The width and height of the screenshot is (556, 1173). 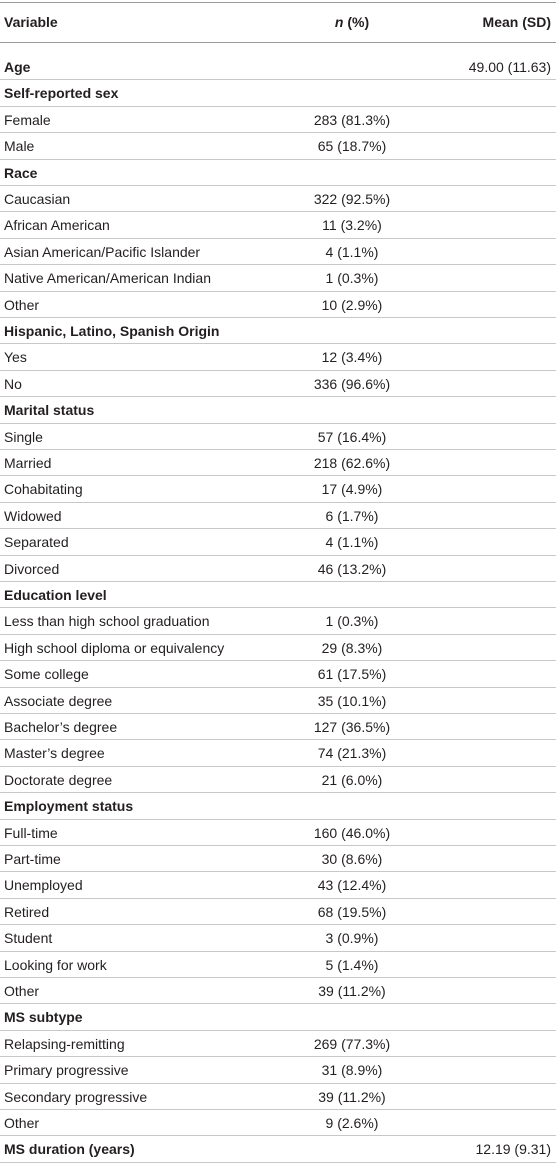 What do you see at coordinates (352, 251) in the screenshot?
I see `count-cell: 4 (1.1%)` at bounding box center [352, 251].